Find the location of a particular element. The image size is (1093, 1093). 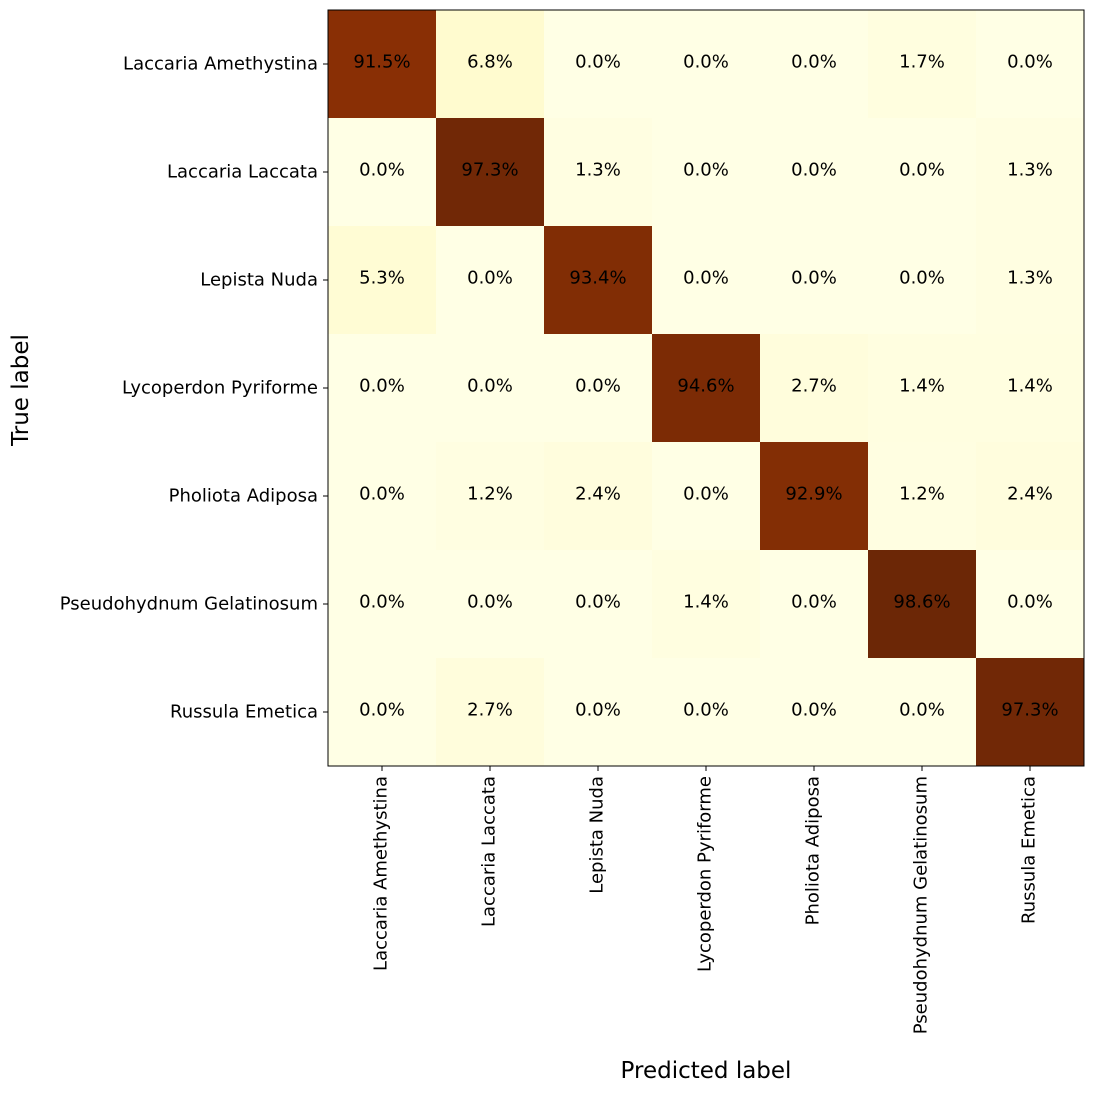

x-tick-label: Lycoperdon Pyriforme is located at coordinates (705, 874).